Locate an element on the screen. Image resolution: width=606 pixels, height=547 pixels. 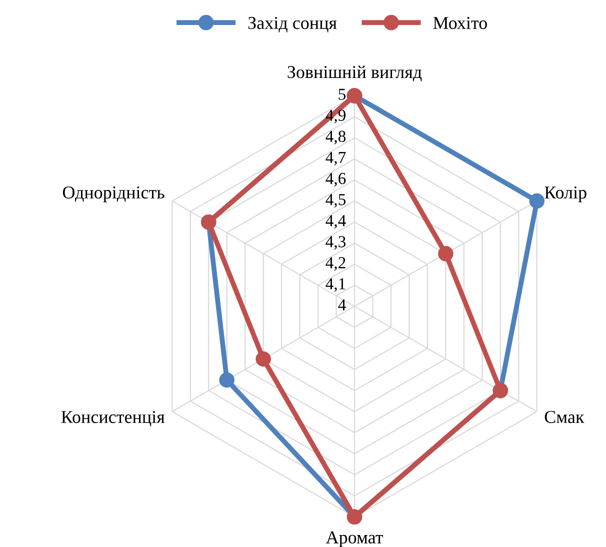
y-tick-label: 4,2 is located at coordinates (336, 264).